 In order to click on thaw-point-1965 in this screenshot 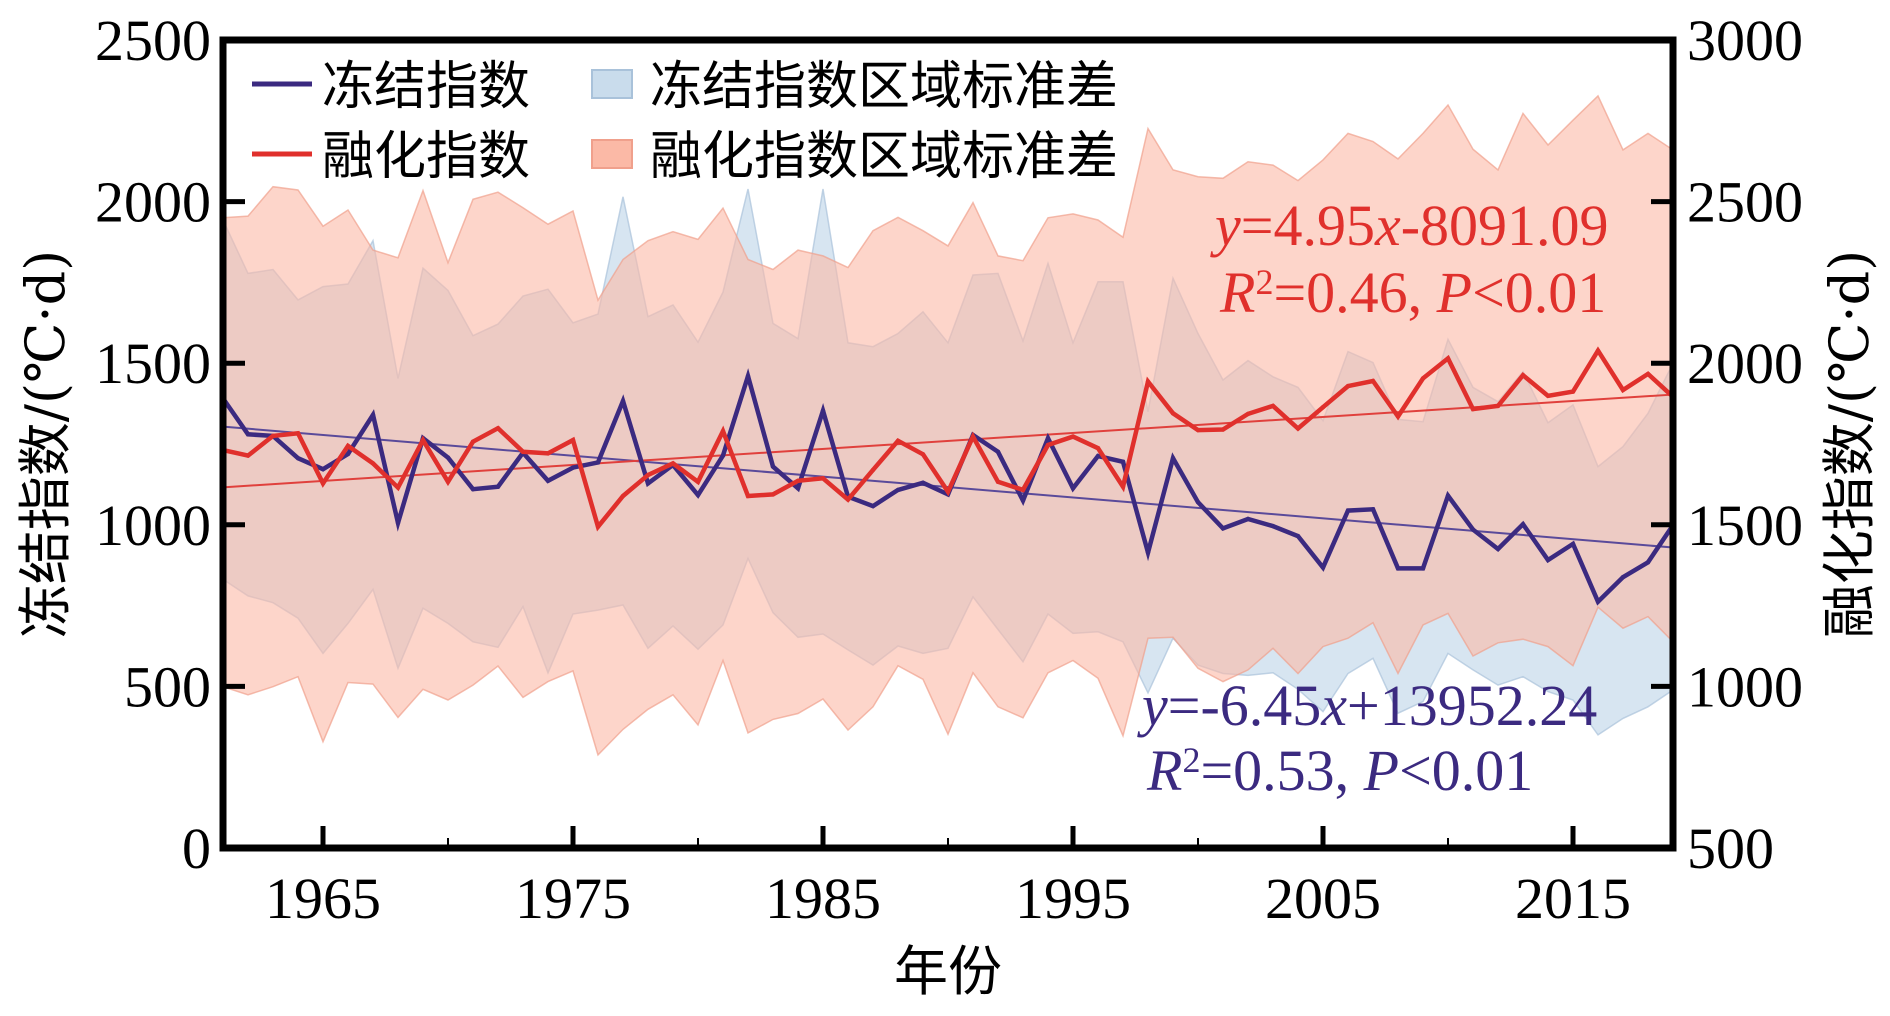, I will do `click(323, 483)`.